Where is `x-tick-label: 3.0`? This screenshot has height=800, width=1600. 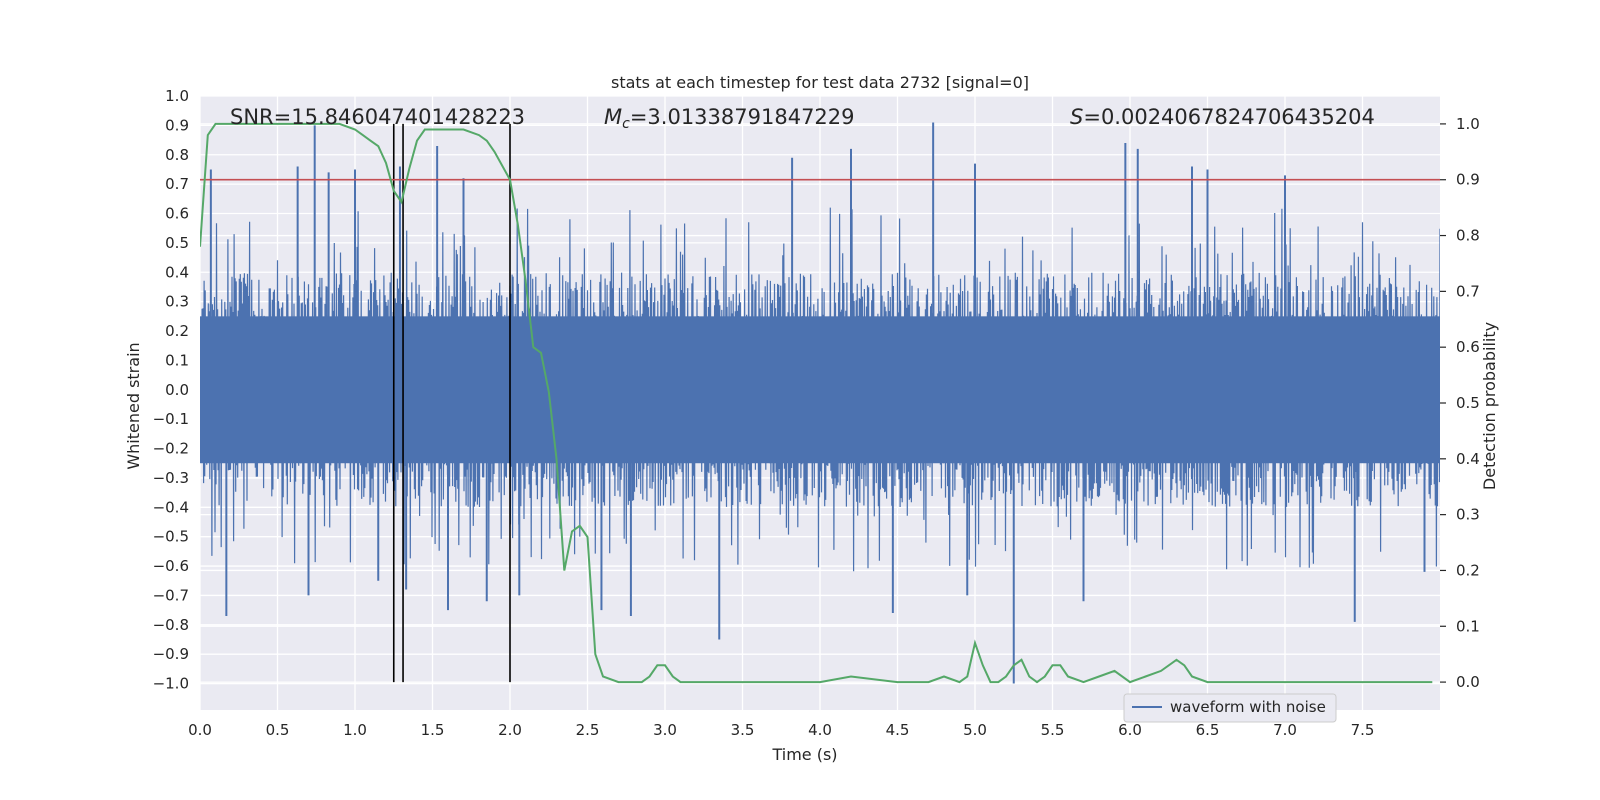 x-tick-label: 3.0 is located at coordinates (665, 730).